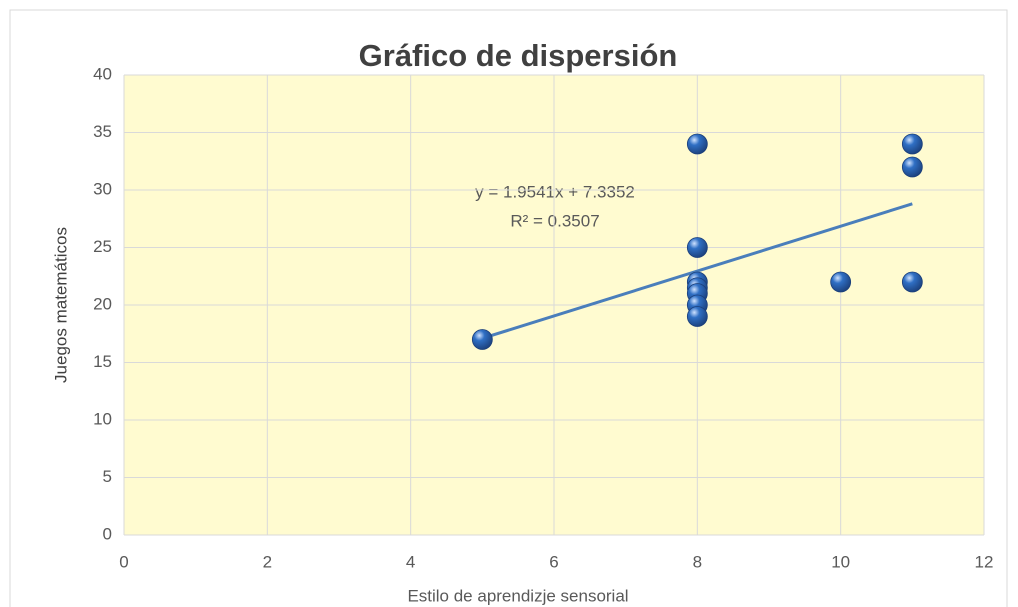 The width and height of the screenshot is (1018, 607). What do you see at coordinates (984, 561) in the screenshot?
I see `x-tick-label: 12` at bounding box center [984, 561].